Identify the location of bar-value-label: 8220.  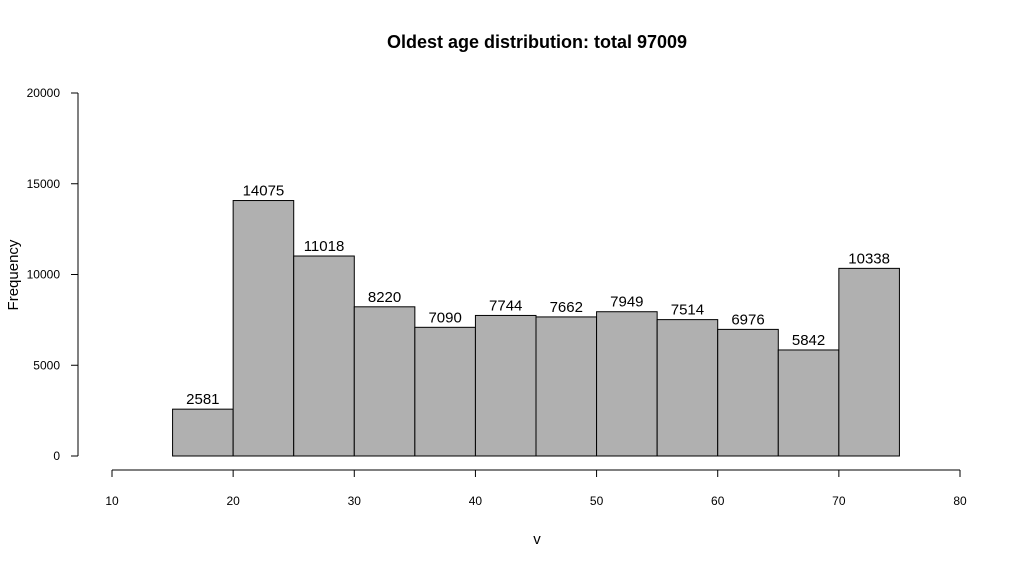
(384, 297).